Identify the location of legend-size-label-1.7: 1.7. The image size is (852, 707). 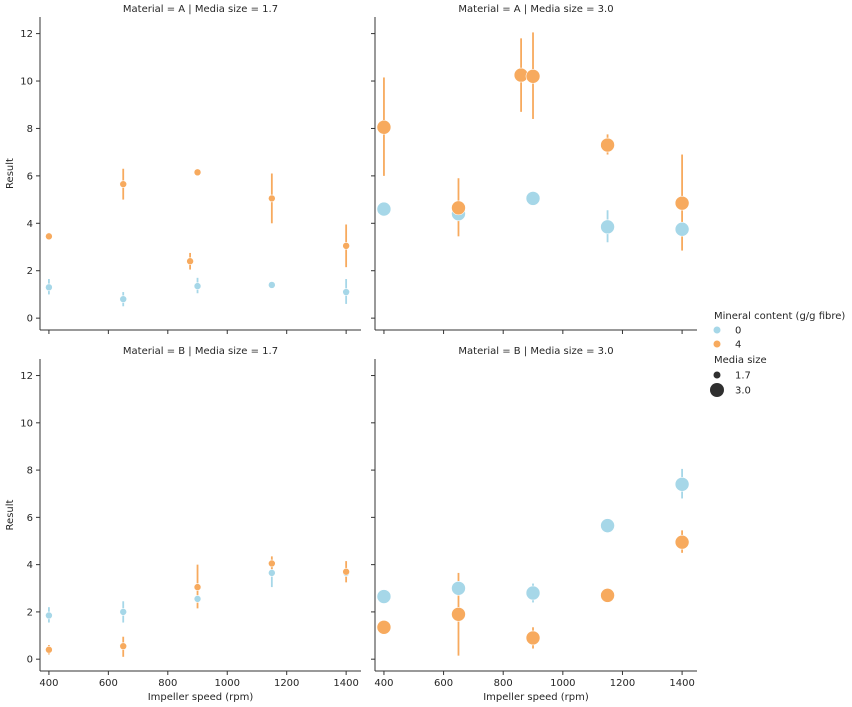
(743, 376).